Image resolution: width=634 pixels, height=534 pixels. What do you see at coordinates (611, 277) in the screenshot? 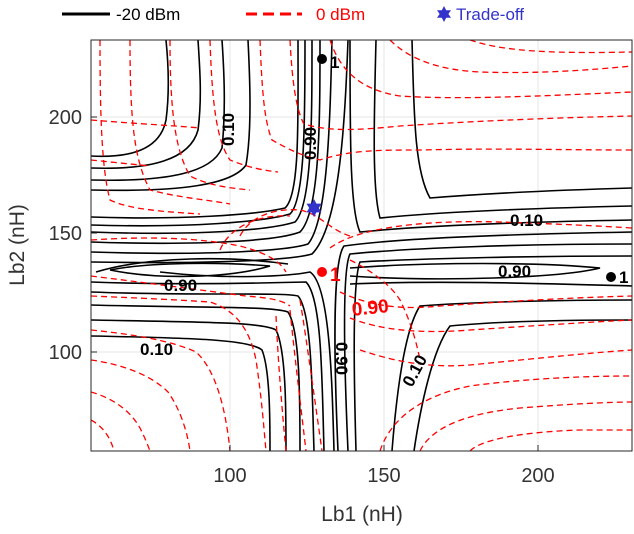
I see `peak-point-right` at bounding box center [611, 277].